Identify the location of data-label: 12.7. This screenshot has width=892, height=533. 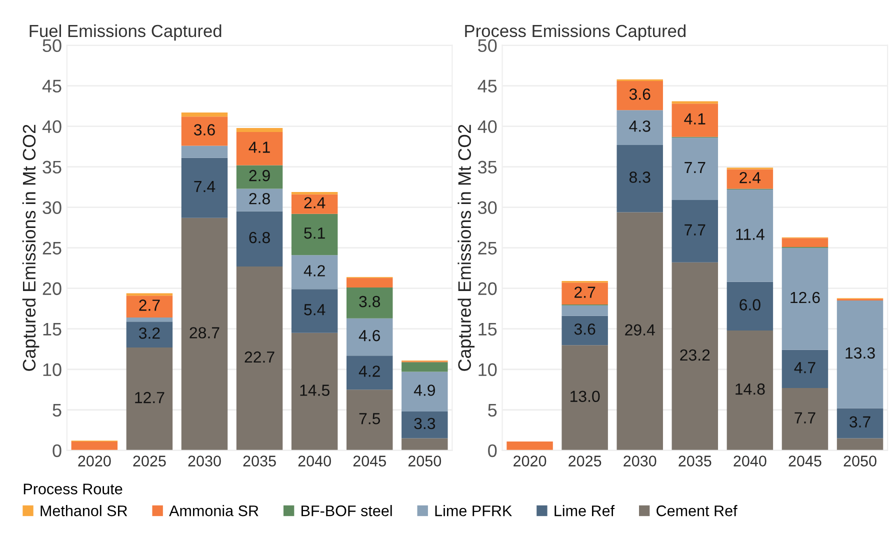
(149, 398).